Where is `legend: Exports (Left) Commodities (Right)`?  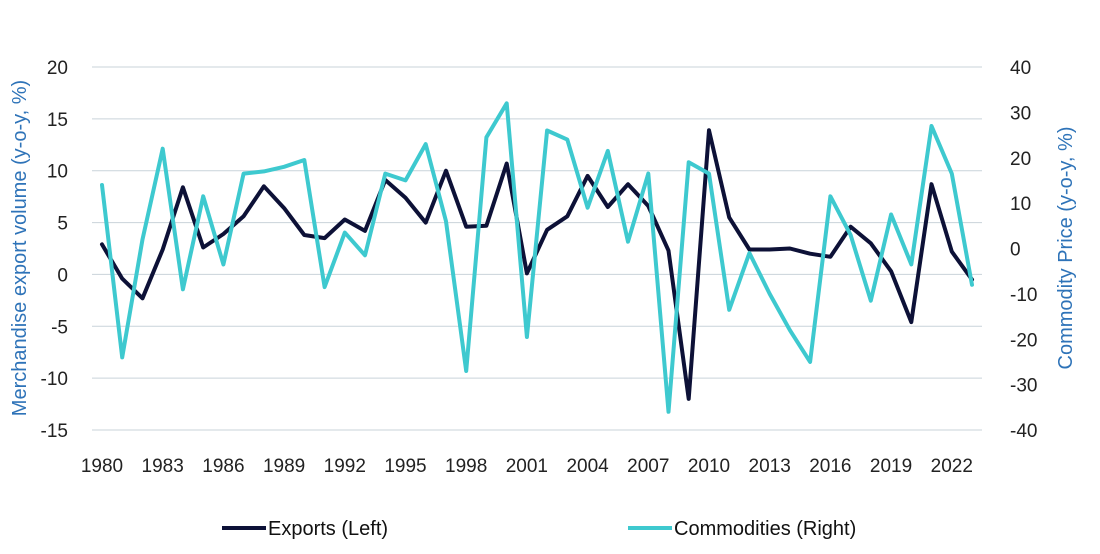 legend: Exports (Left) Commodities (Right) is located at coordinates (539, 529).